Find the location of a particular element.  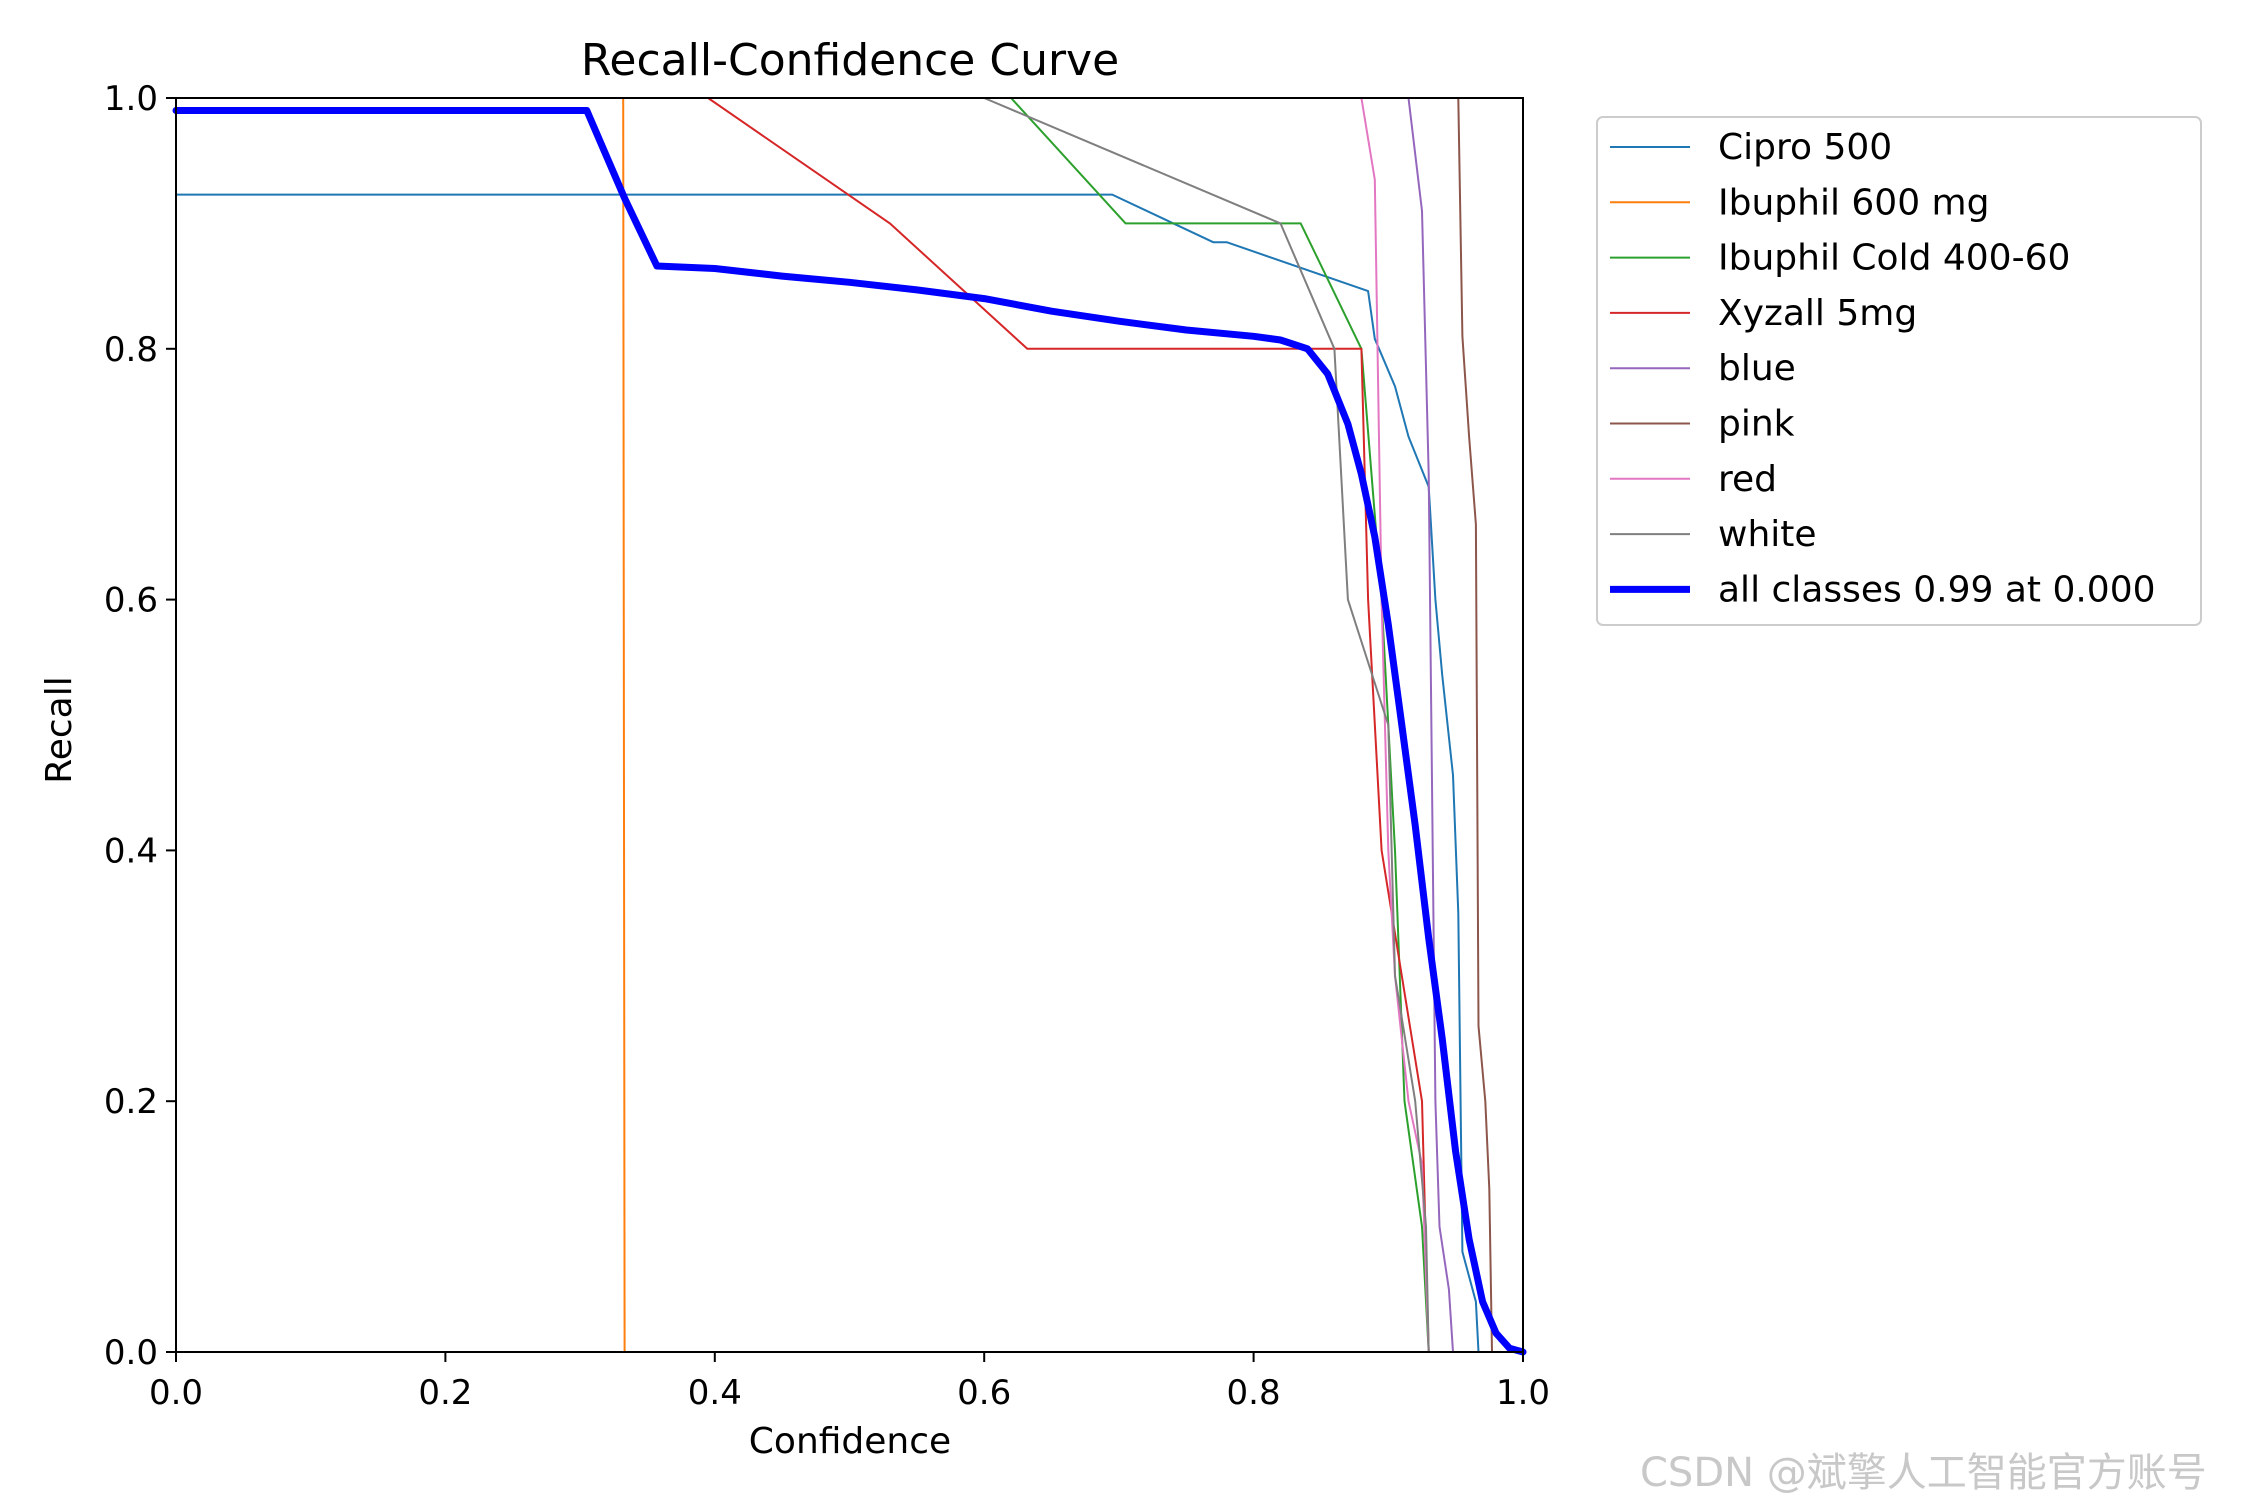

legend-label: white is located at coordinates (1767, 534).